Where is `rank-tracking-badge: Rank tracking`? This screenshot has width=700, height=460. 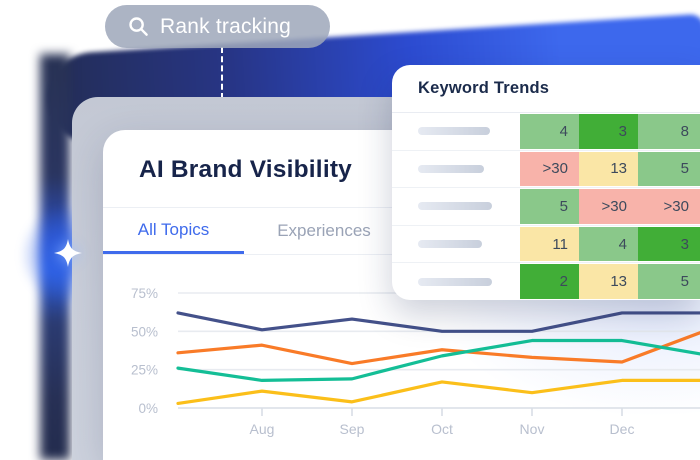 rank-tracking-badge: Rank tracking is located at coordinates (217, 26).